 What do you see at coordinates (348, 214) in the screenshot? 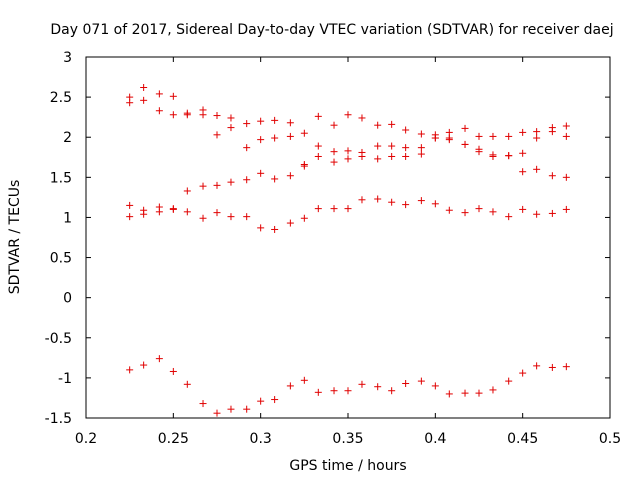
I see `series-lower` at bounding box center [348, 214].